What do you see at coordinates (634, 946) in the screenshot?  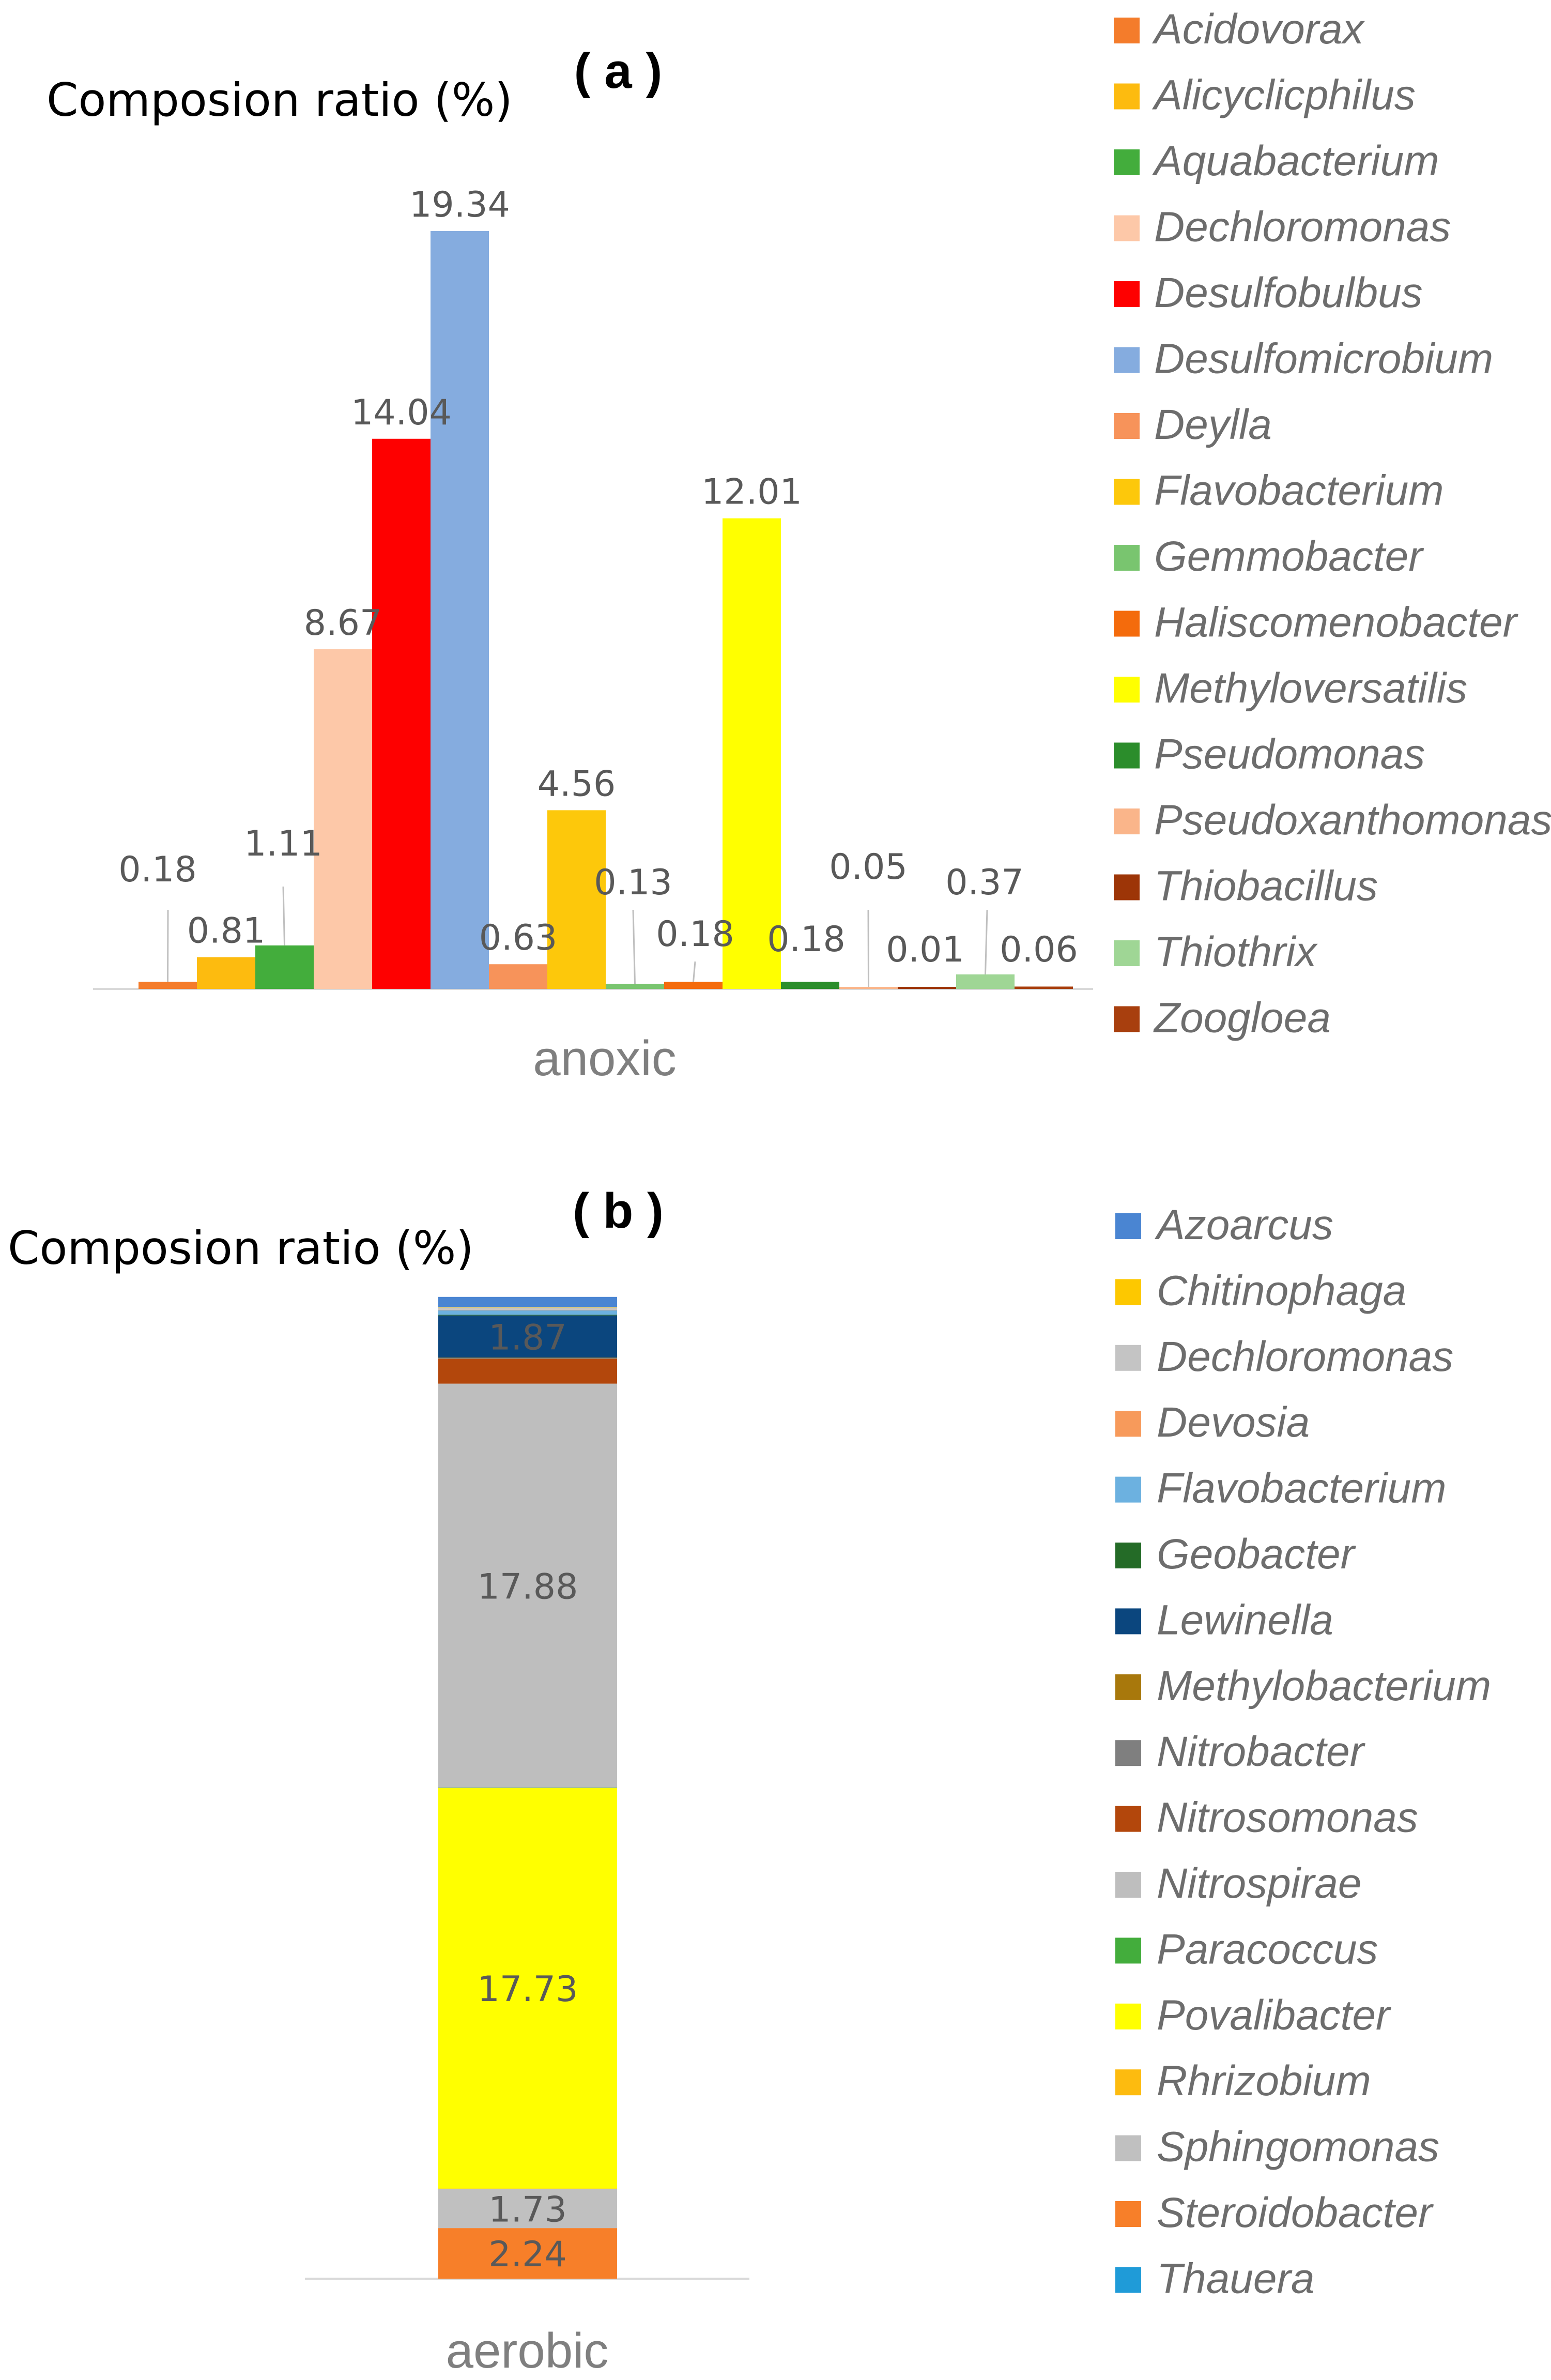 I see `leader-line-gemmobacter` at bounding box center [634, 946].